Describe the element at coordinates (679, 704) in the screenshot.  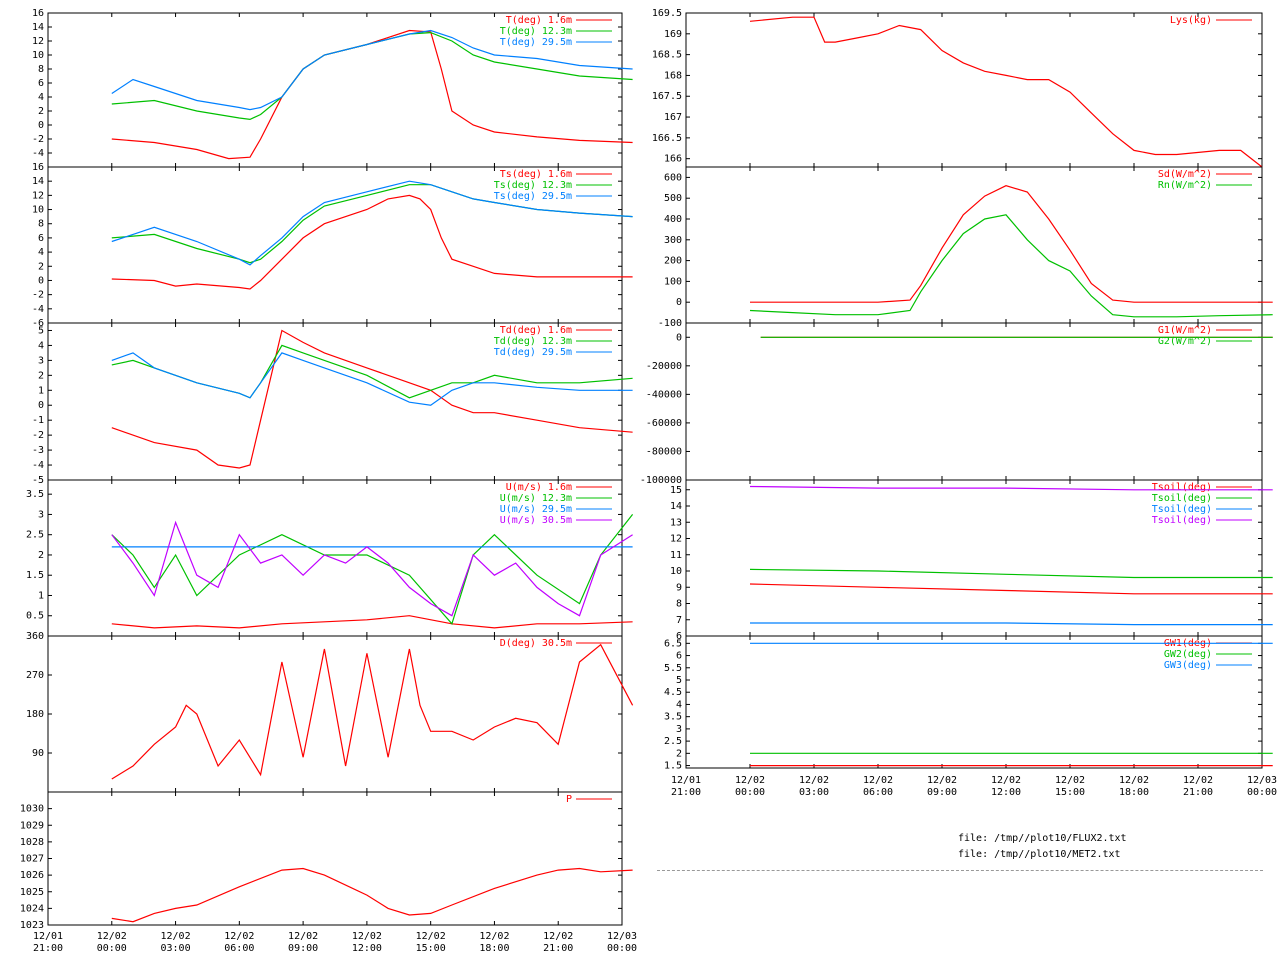
I see `ytick-label-GW-5: 4` at that location.